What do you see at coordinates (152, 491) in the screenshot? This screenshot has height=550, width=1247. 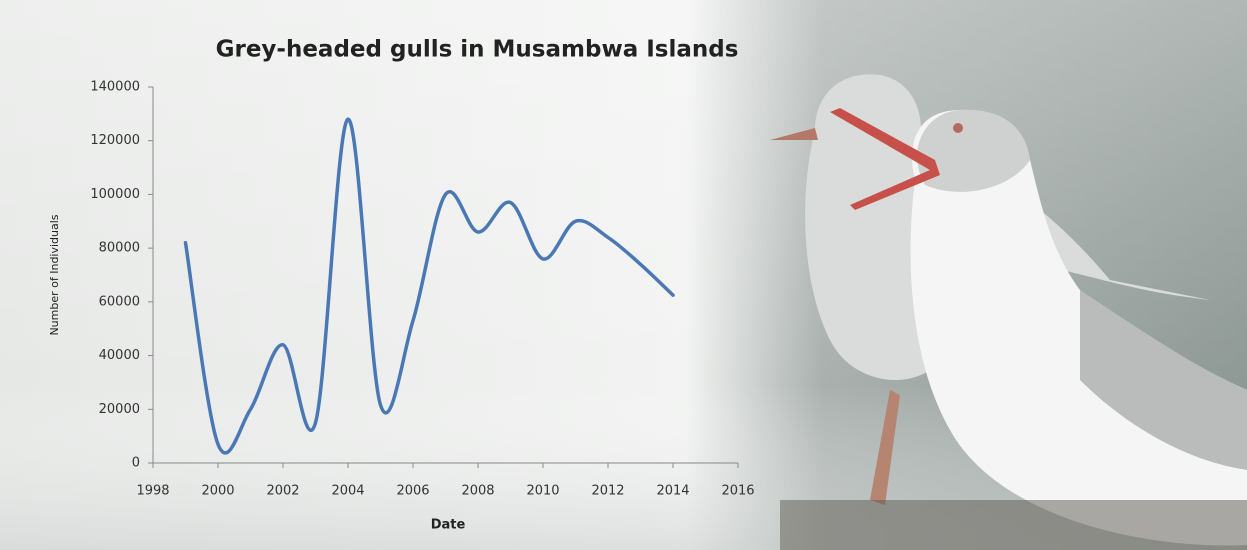 I see `x-tick-label: 1998` at bounding box center [152, 491].